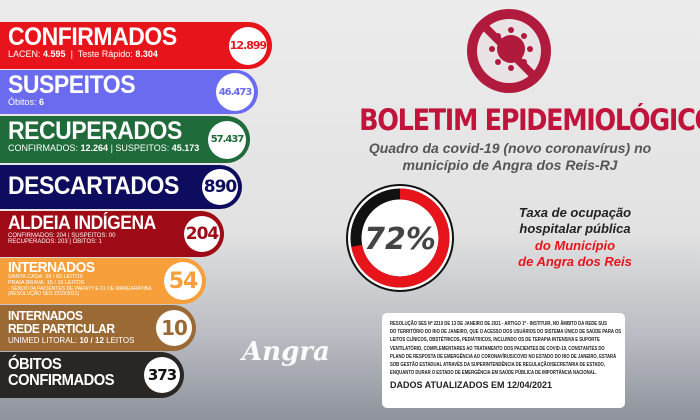 This screenshot has height=420, width=700. Describe the element at coordinates (61, 380) in the screenshot. I see `obitos-title2: CONFIRMADOS` at that location.